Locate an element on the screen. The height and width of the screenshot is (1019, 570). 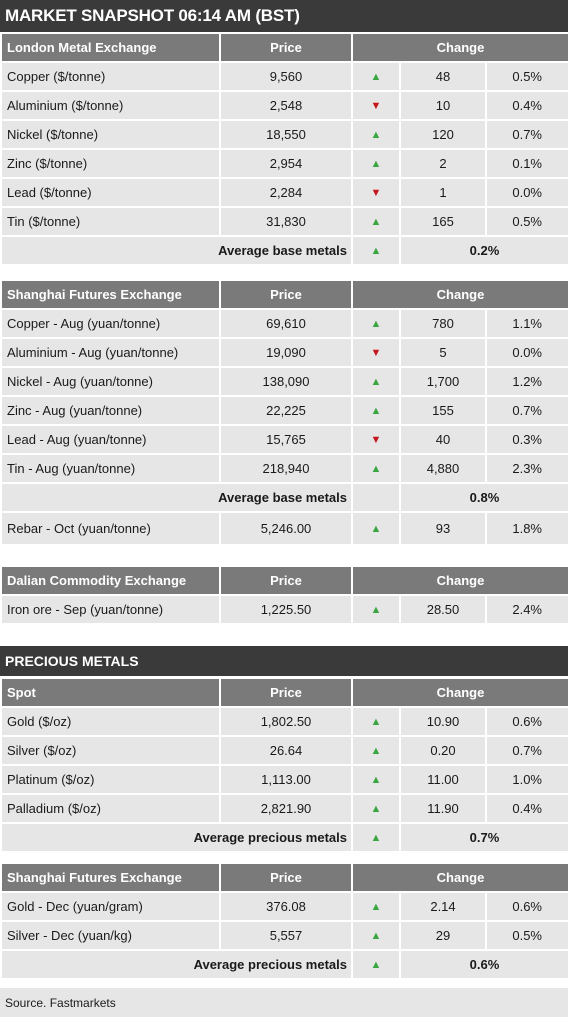
change-percent: 1.0% is located at coordinates (527, 779).